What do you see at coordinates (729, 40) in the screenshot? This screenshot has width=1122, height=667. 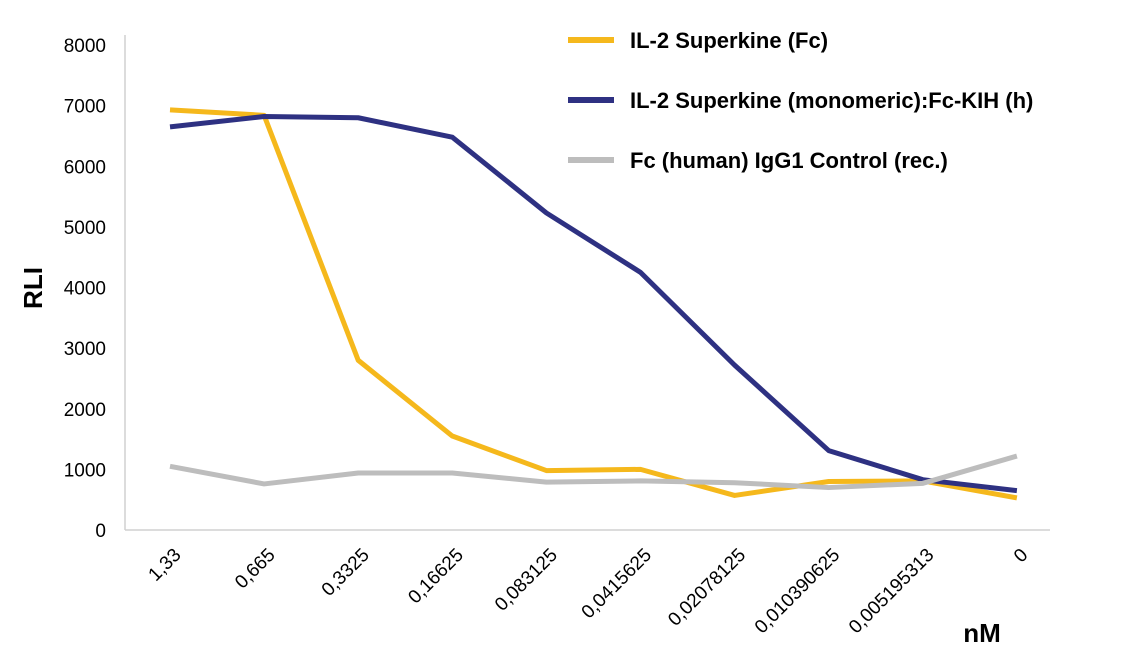 I see `legend-label: IL-2 Superkine (Fc)` at bounding box center [729, 40].